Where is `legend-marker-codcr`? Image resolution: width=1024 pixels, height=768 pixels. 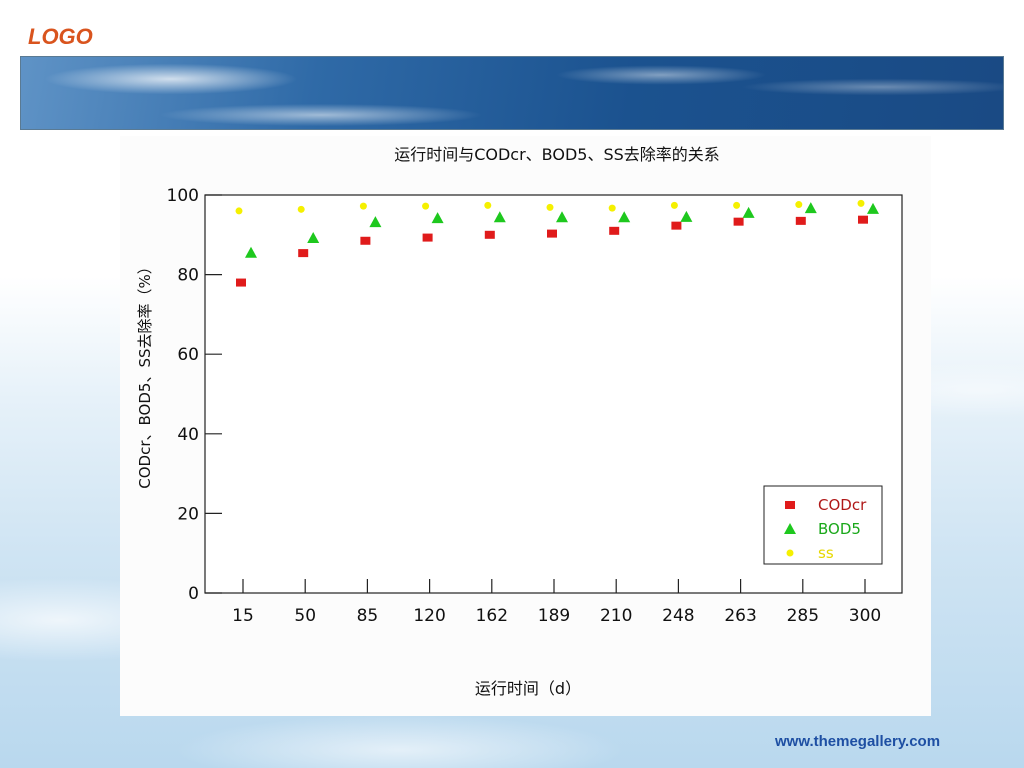
legend-marker-codcr is located at coordinates (790, 505).